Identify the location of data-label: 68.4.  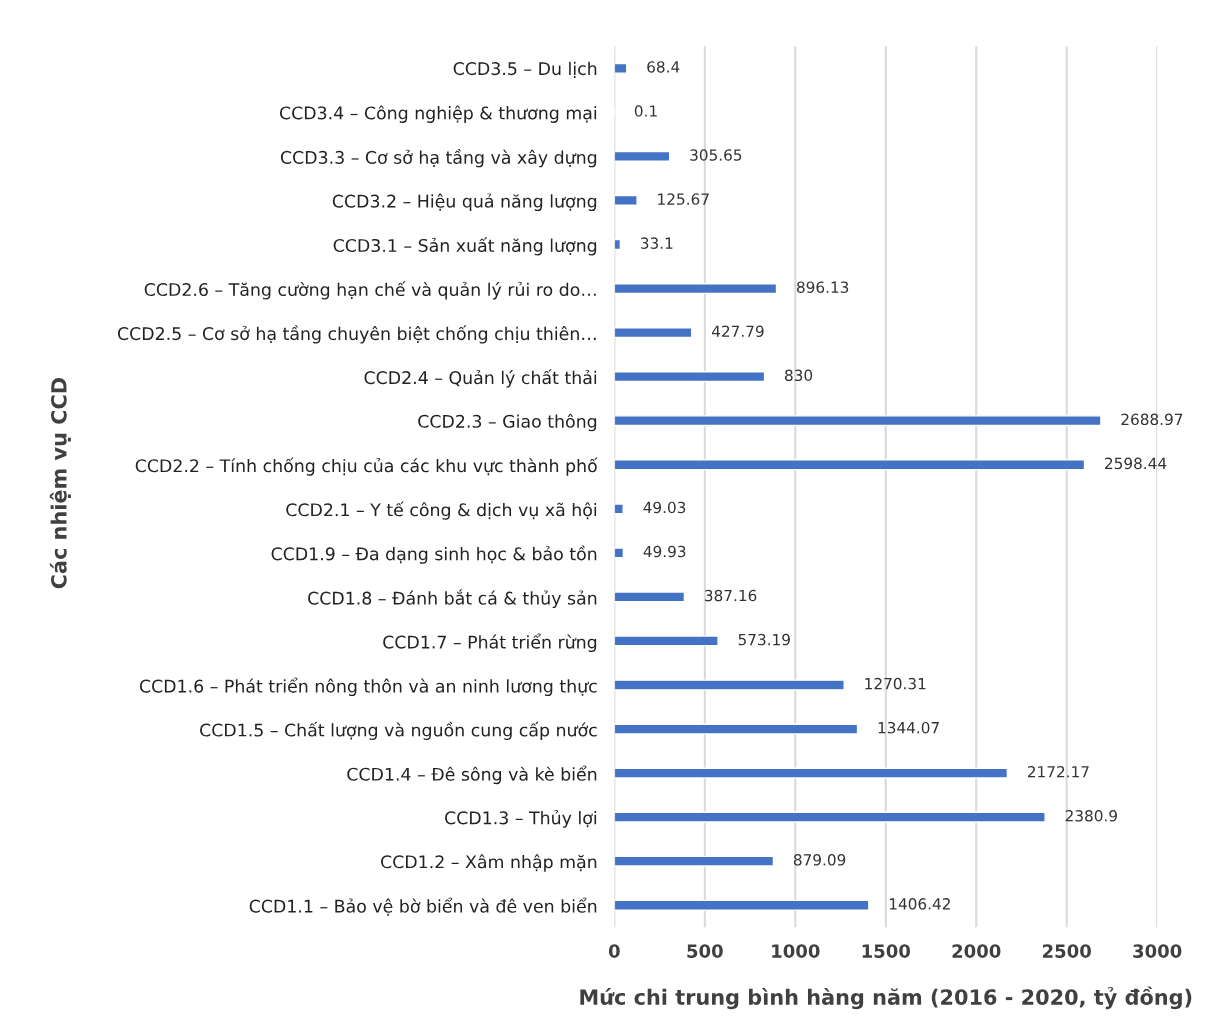
(663, 67).